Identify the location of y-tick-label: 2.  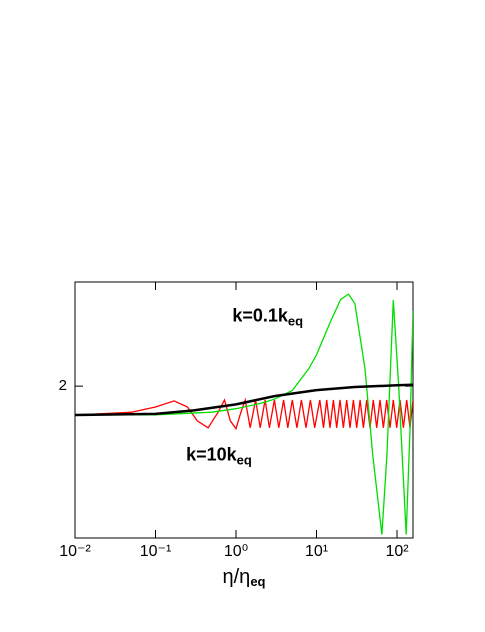
(63, 385).